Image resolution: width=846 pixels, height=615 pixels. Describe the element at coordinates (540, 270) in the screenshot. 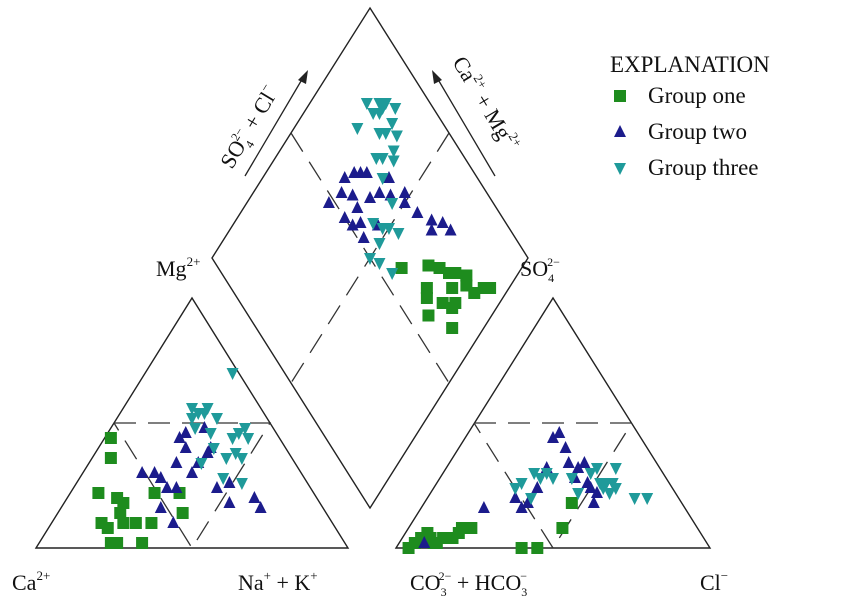

I see `label-so4: SO42−` at that location.